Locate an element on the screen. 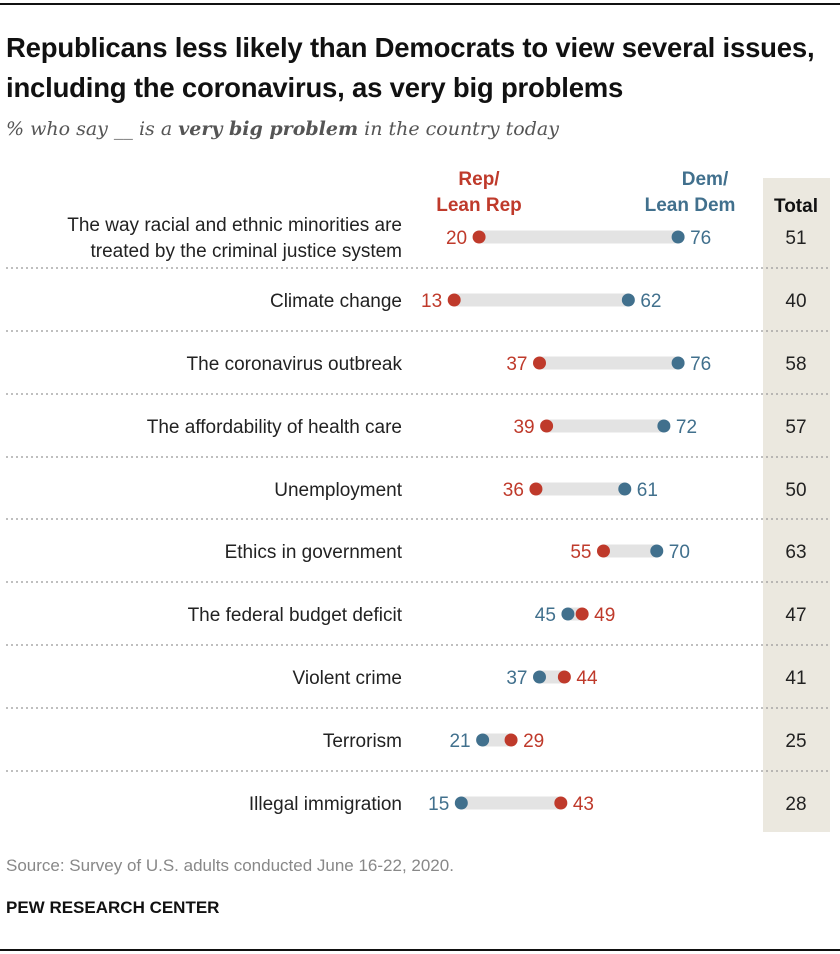  category-label: Ethics in government is located at coordinates (314, 552).